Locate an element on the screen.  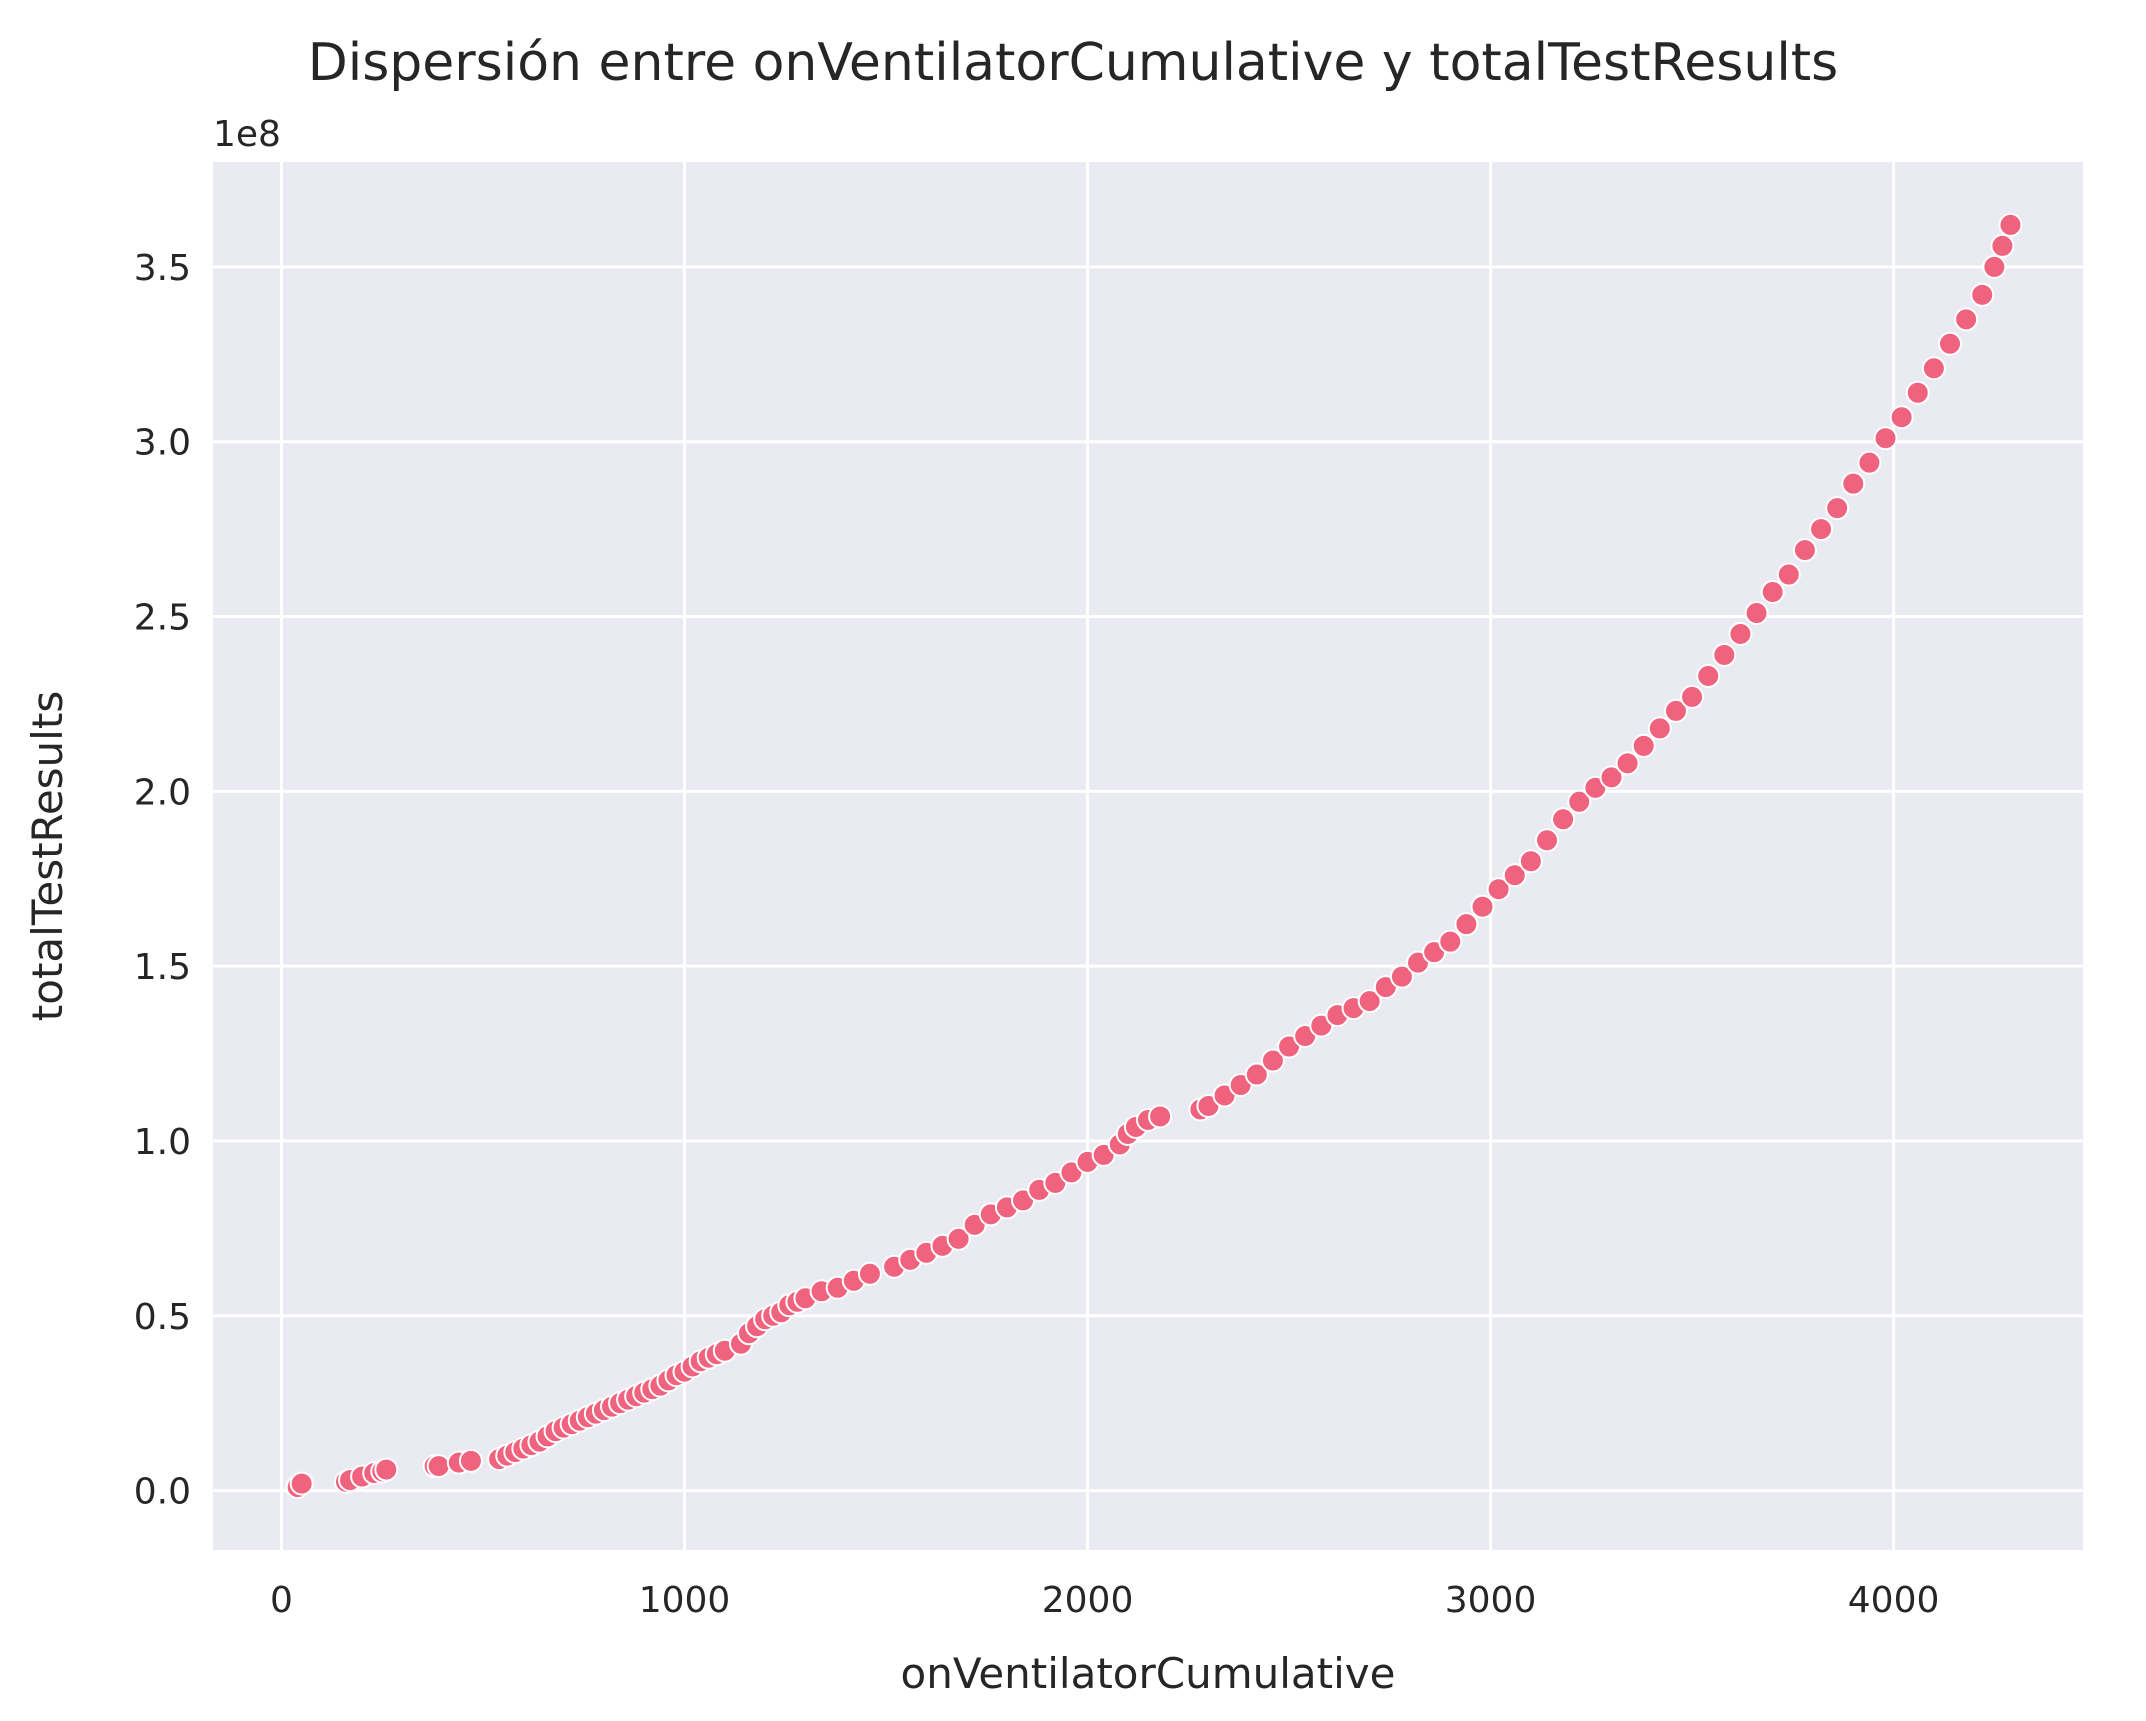
y-tick-label: 0.0 is located at coordinates (162, 1492).